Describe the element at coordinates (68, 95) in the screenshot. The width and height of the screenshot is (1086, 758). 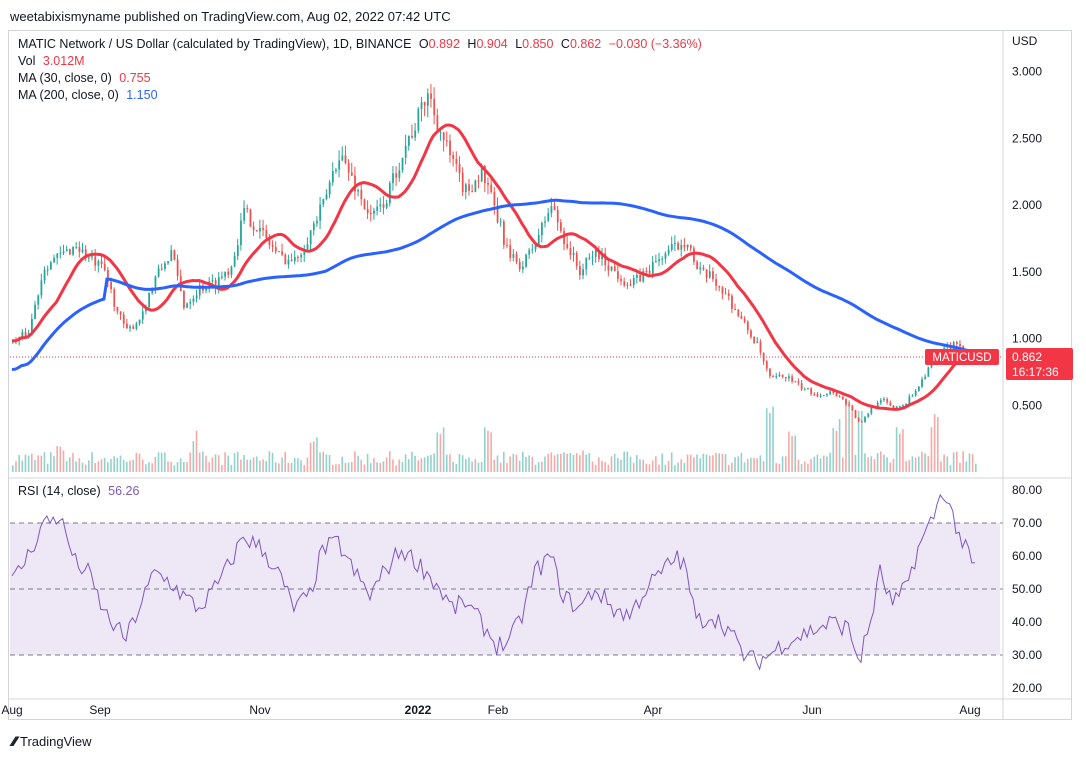
I see `ma200-label: MA (200, close, 0)` at that location.